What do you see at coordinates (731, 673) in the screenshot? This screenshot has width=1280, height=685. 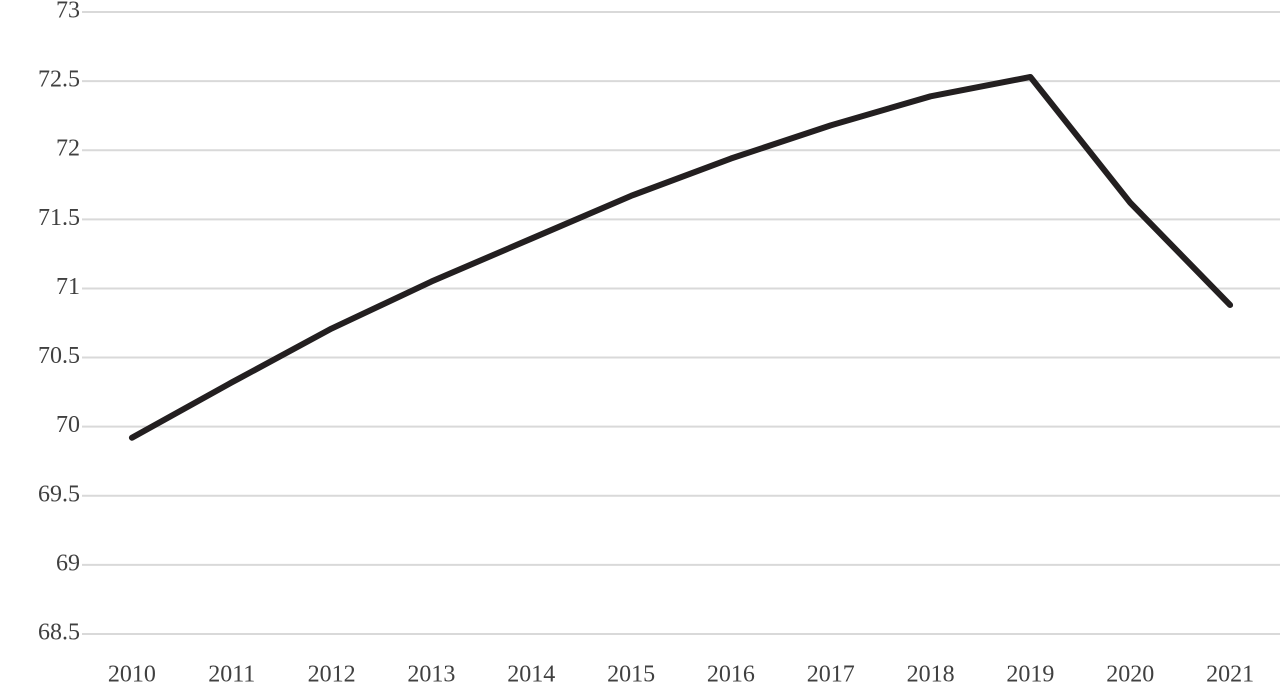 I see `x-tick-label: 2016` at bounding box center [731, 673].